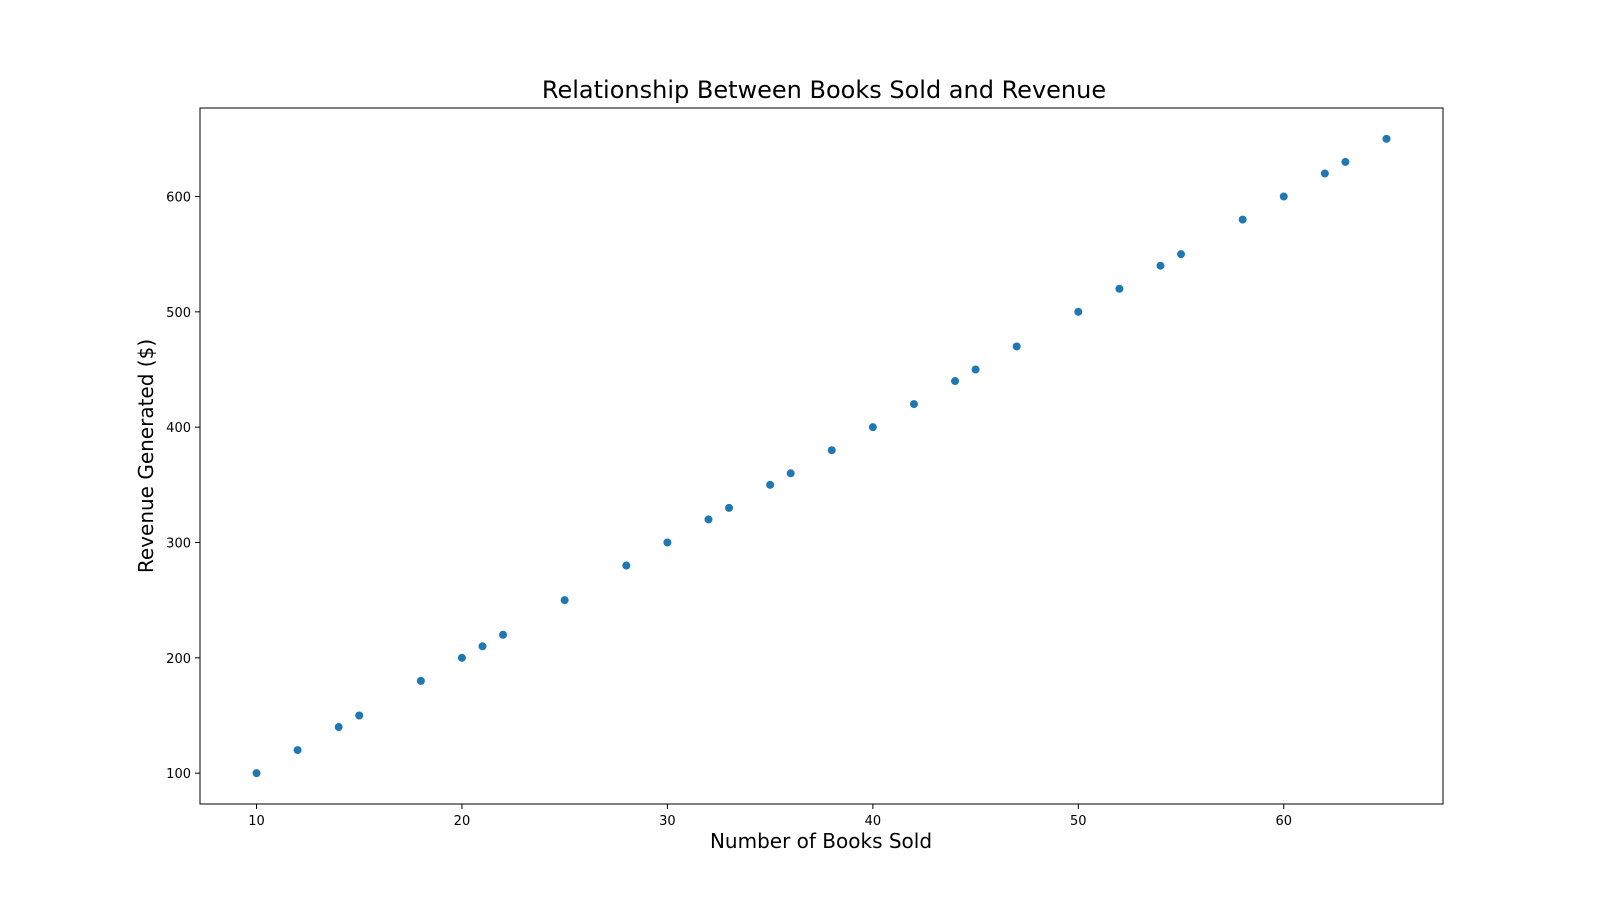 This screenshot has height=900, width=1600. What do you see at coordinates (667, 821) in the screenshot?
I see `x-tick-label: 30` at bounding box center [667, 821].